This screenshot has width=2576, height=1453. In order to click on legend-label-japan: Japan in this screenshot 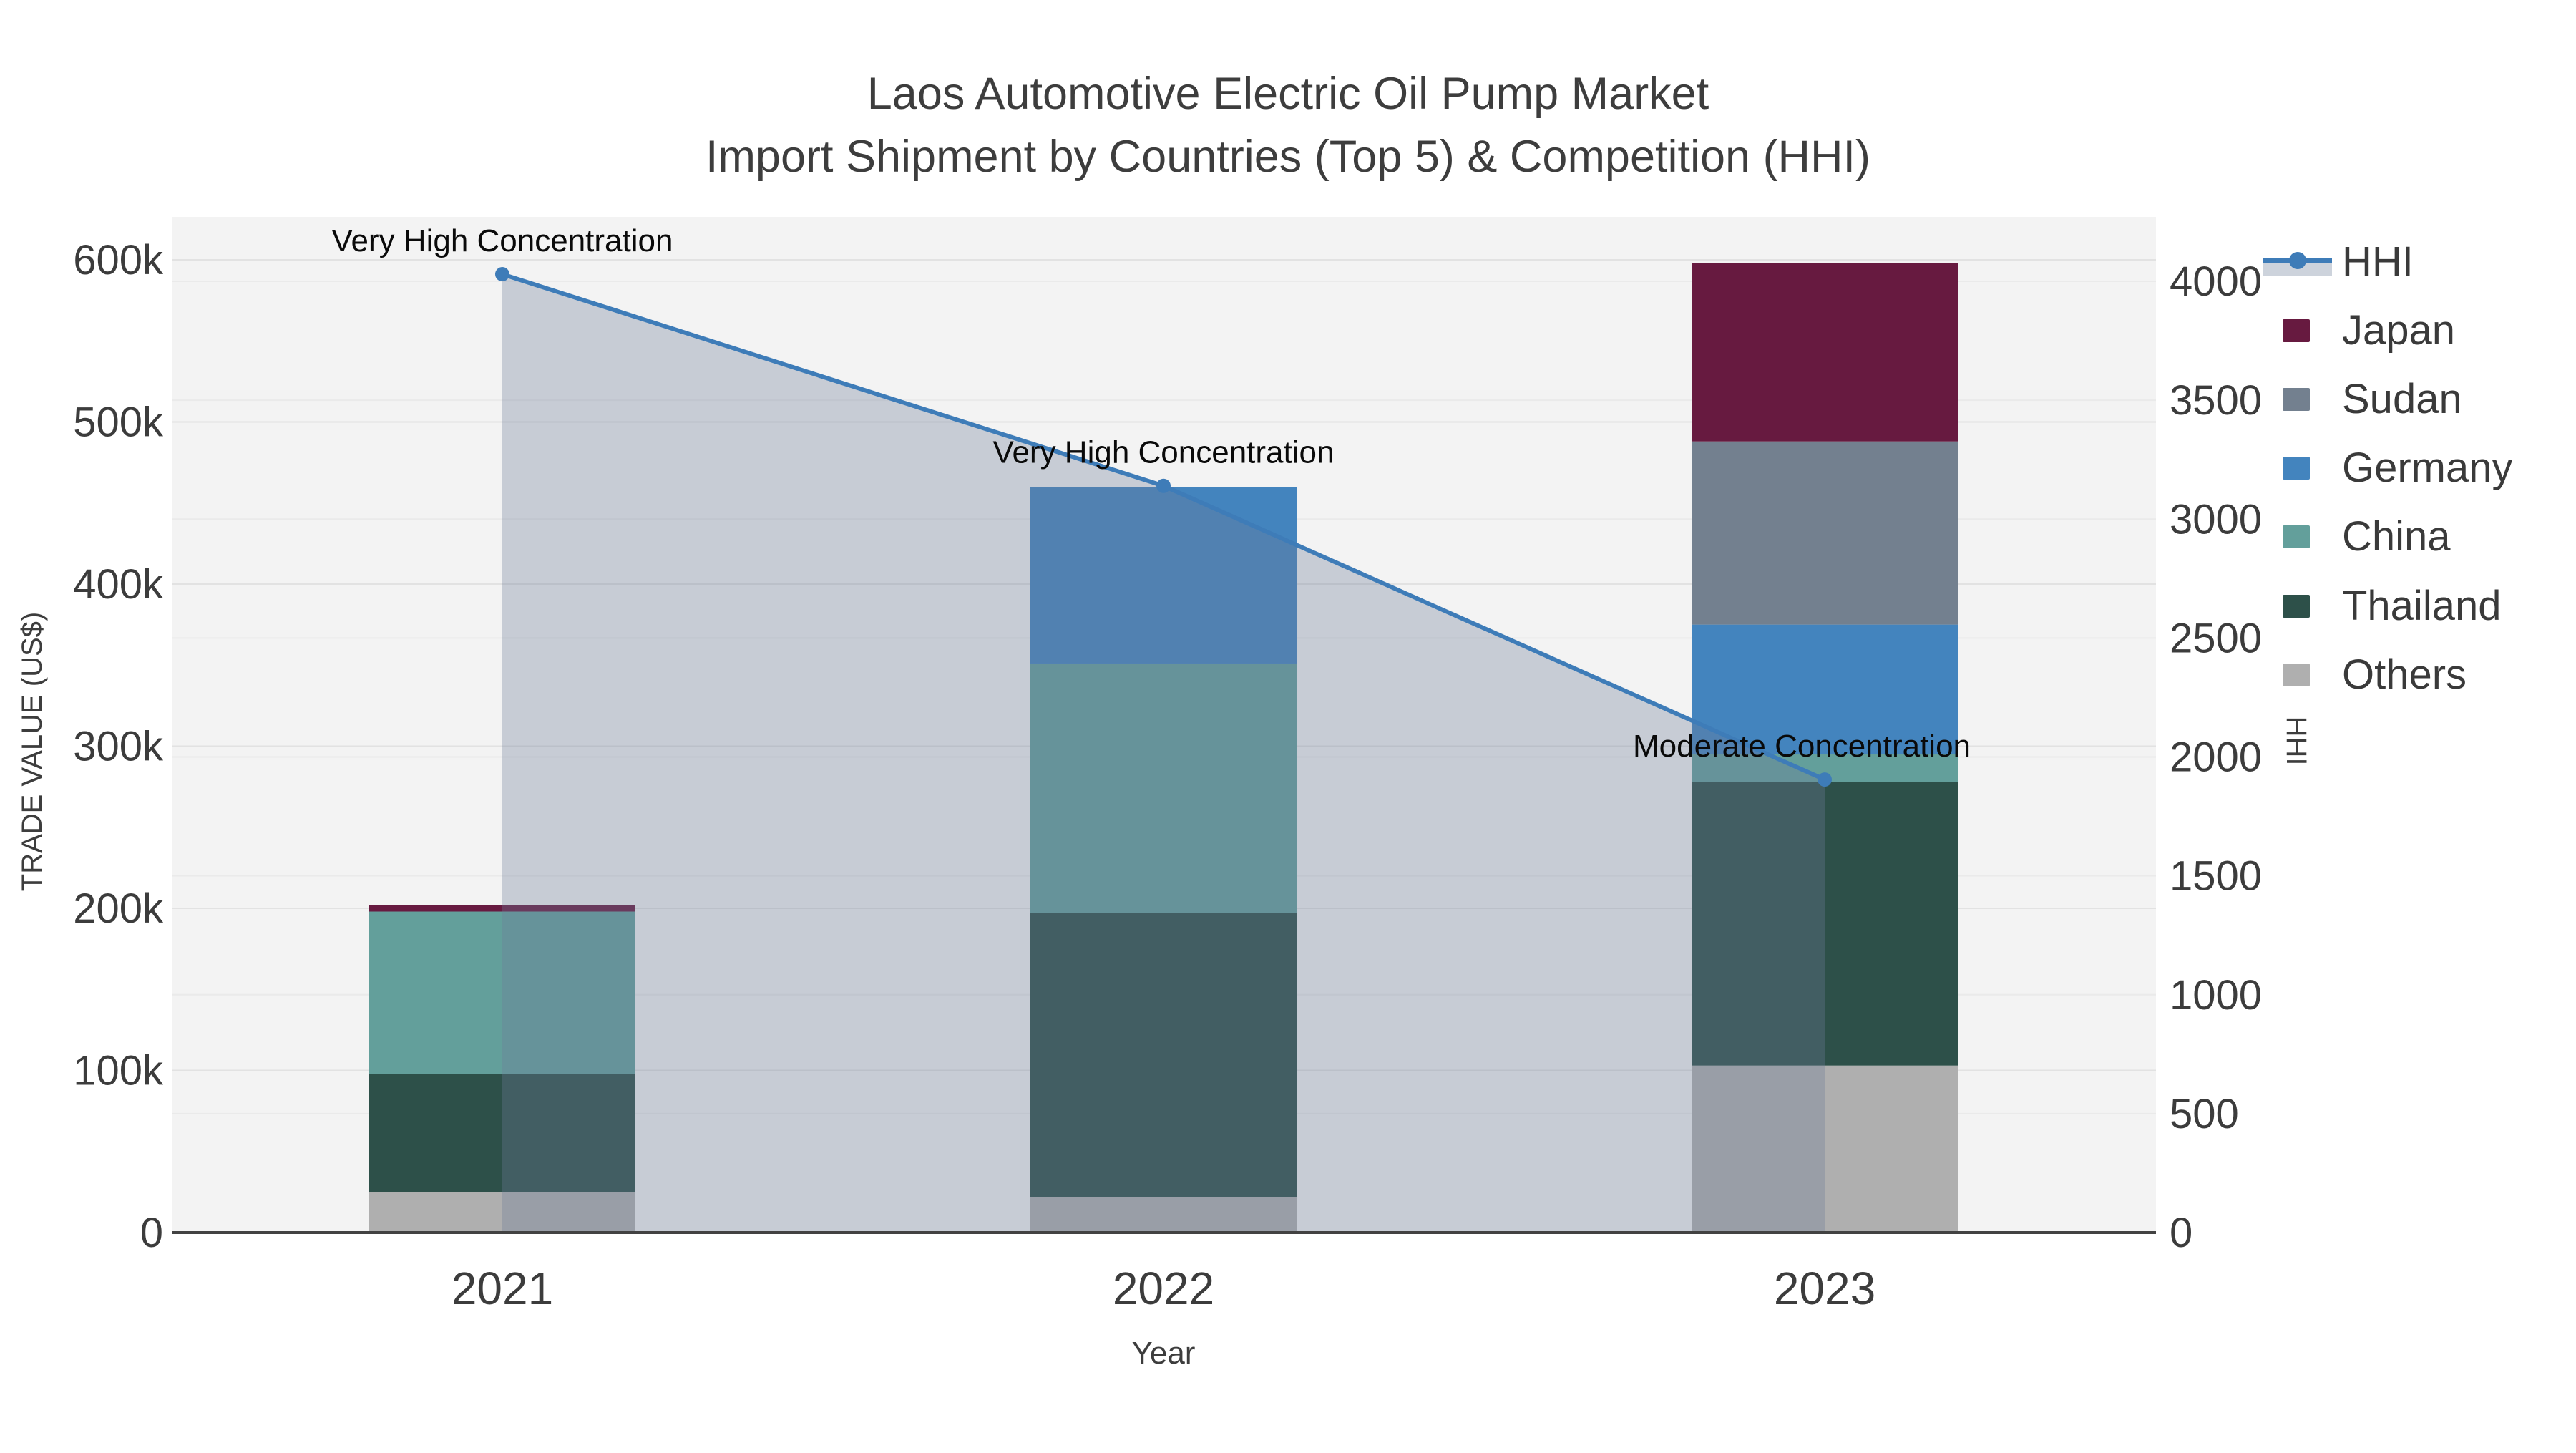, I will do `click(2398, 330)`.